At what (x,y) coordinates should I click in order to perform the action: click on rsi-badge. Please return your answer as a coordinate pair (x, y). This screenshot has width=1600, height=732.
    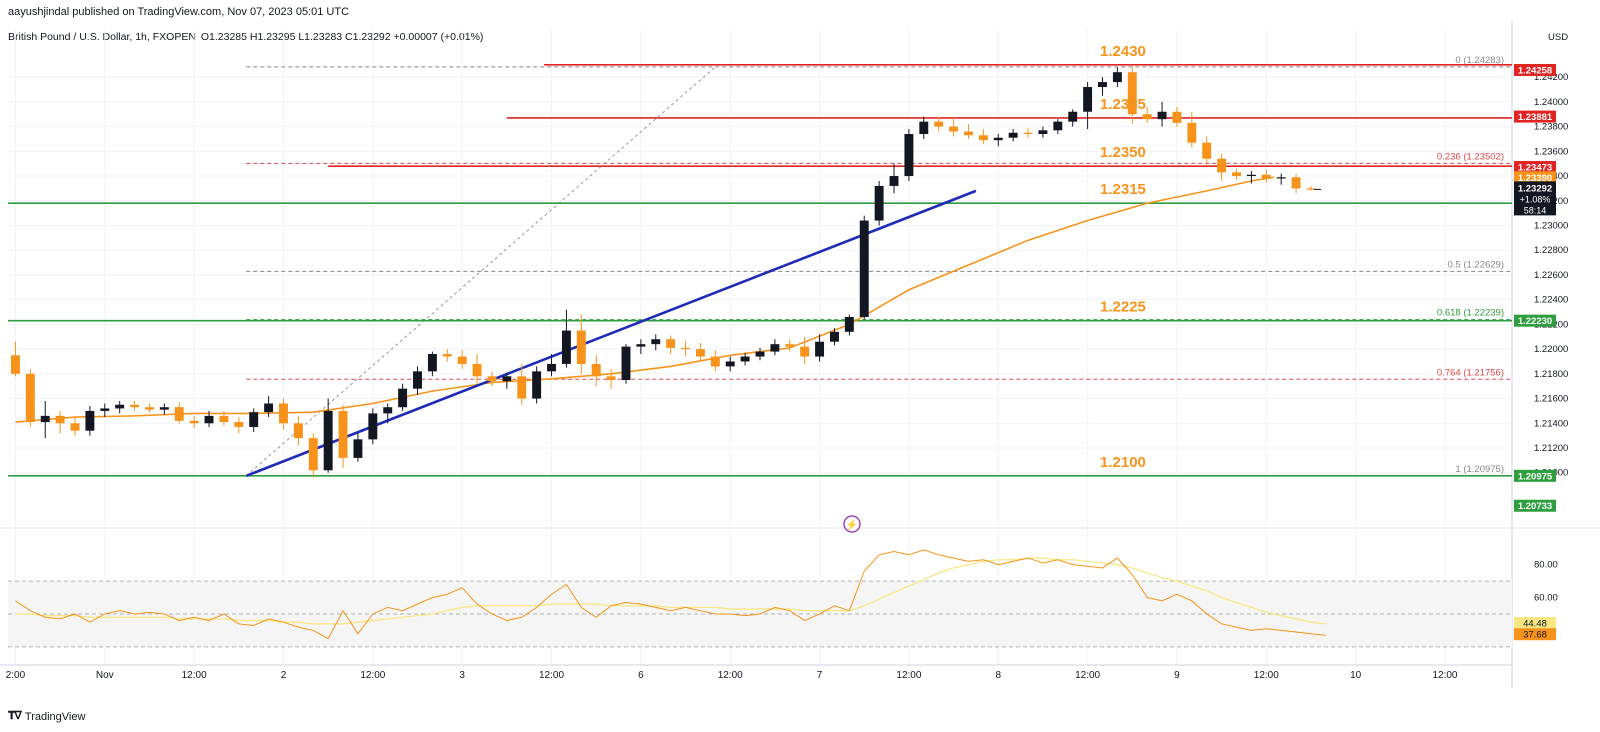
    Looking at the image, I should click on (1535, 634).